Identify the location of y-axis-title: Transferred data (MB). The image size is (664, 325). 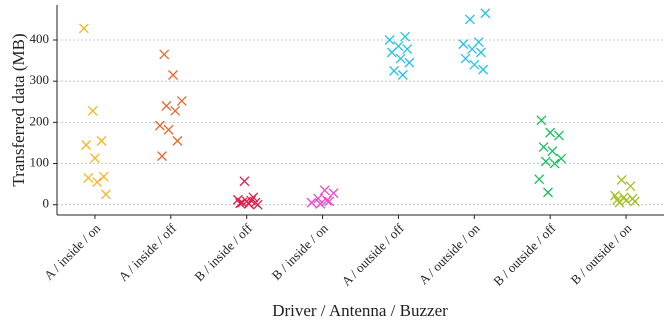
(18, 109).